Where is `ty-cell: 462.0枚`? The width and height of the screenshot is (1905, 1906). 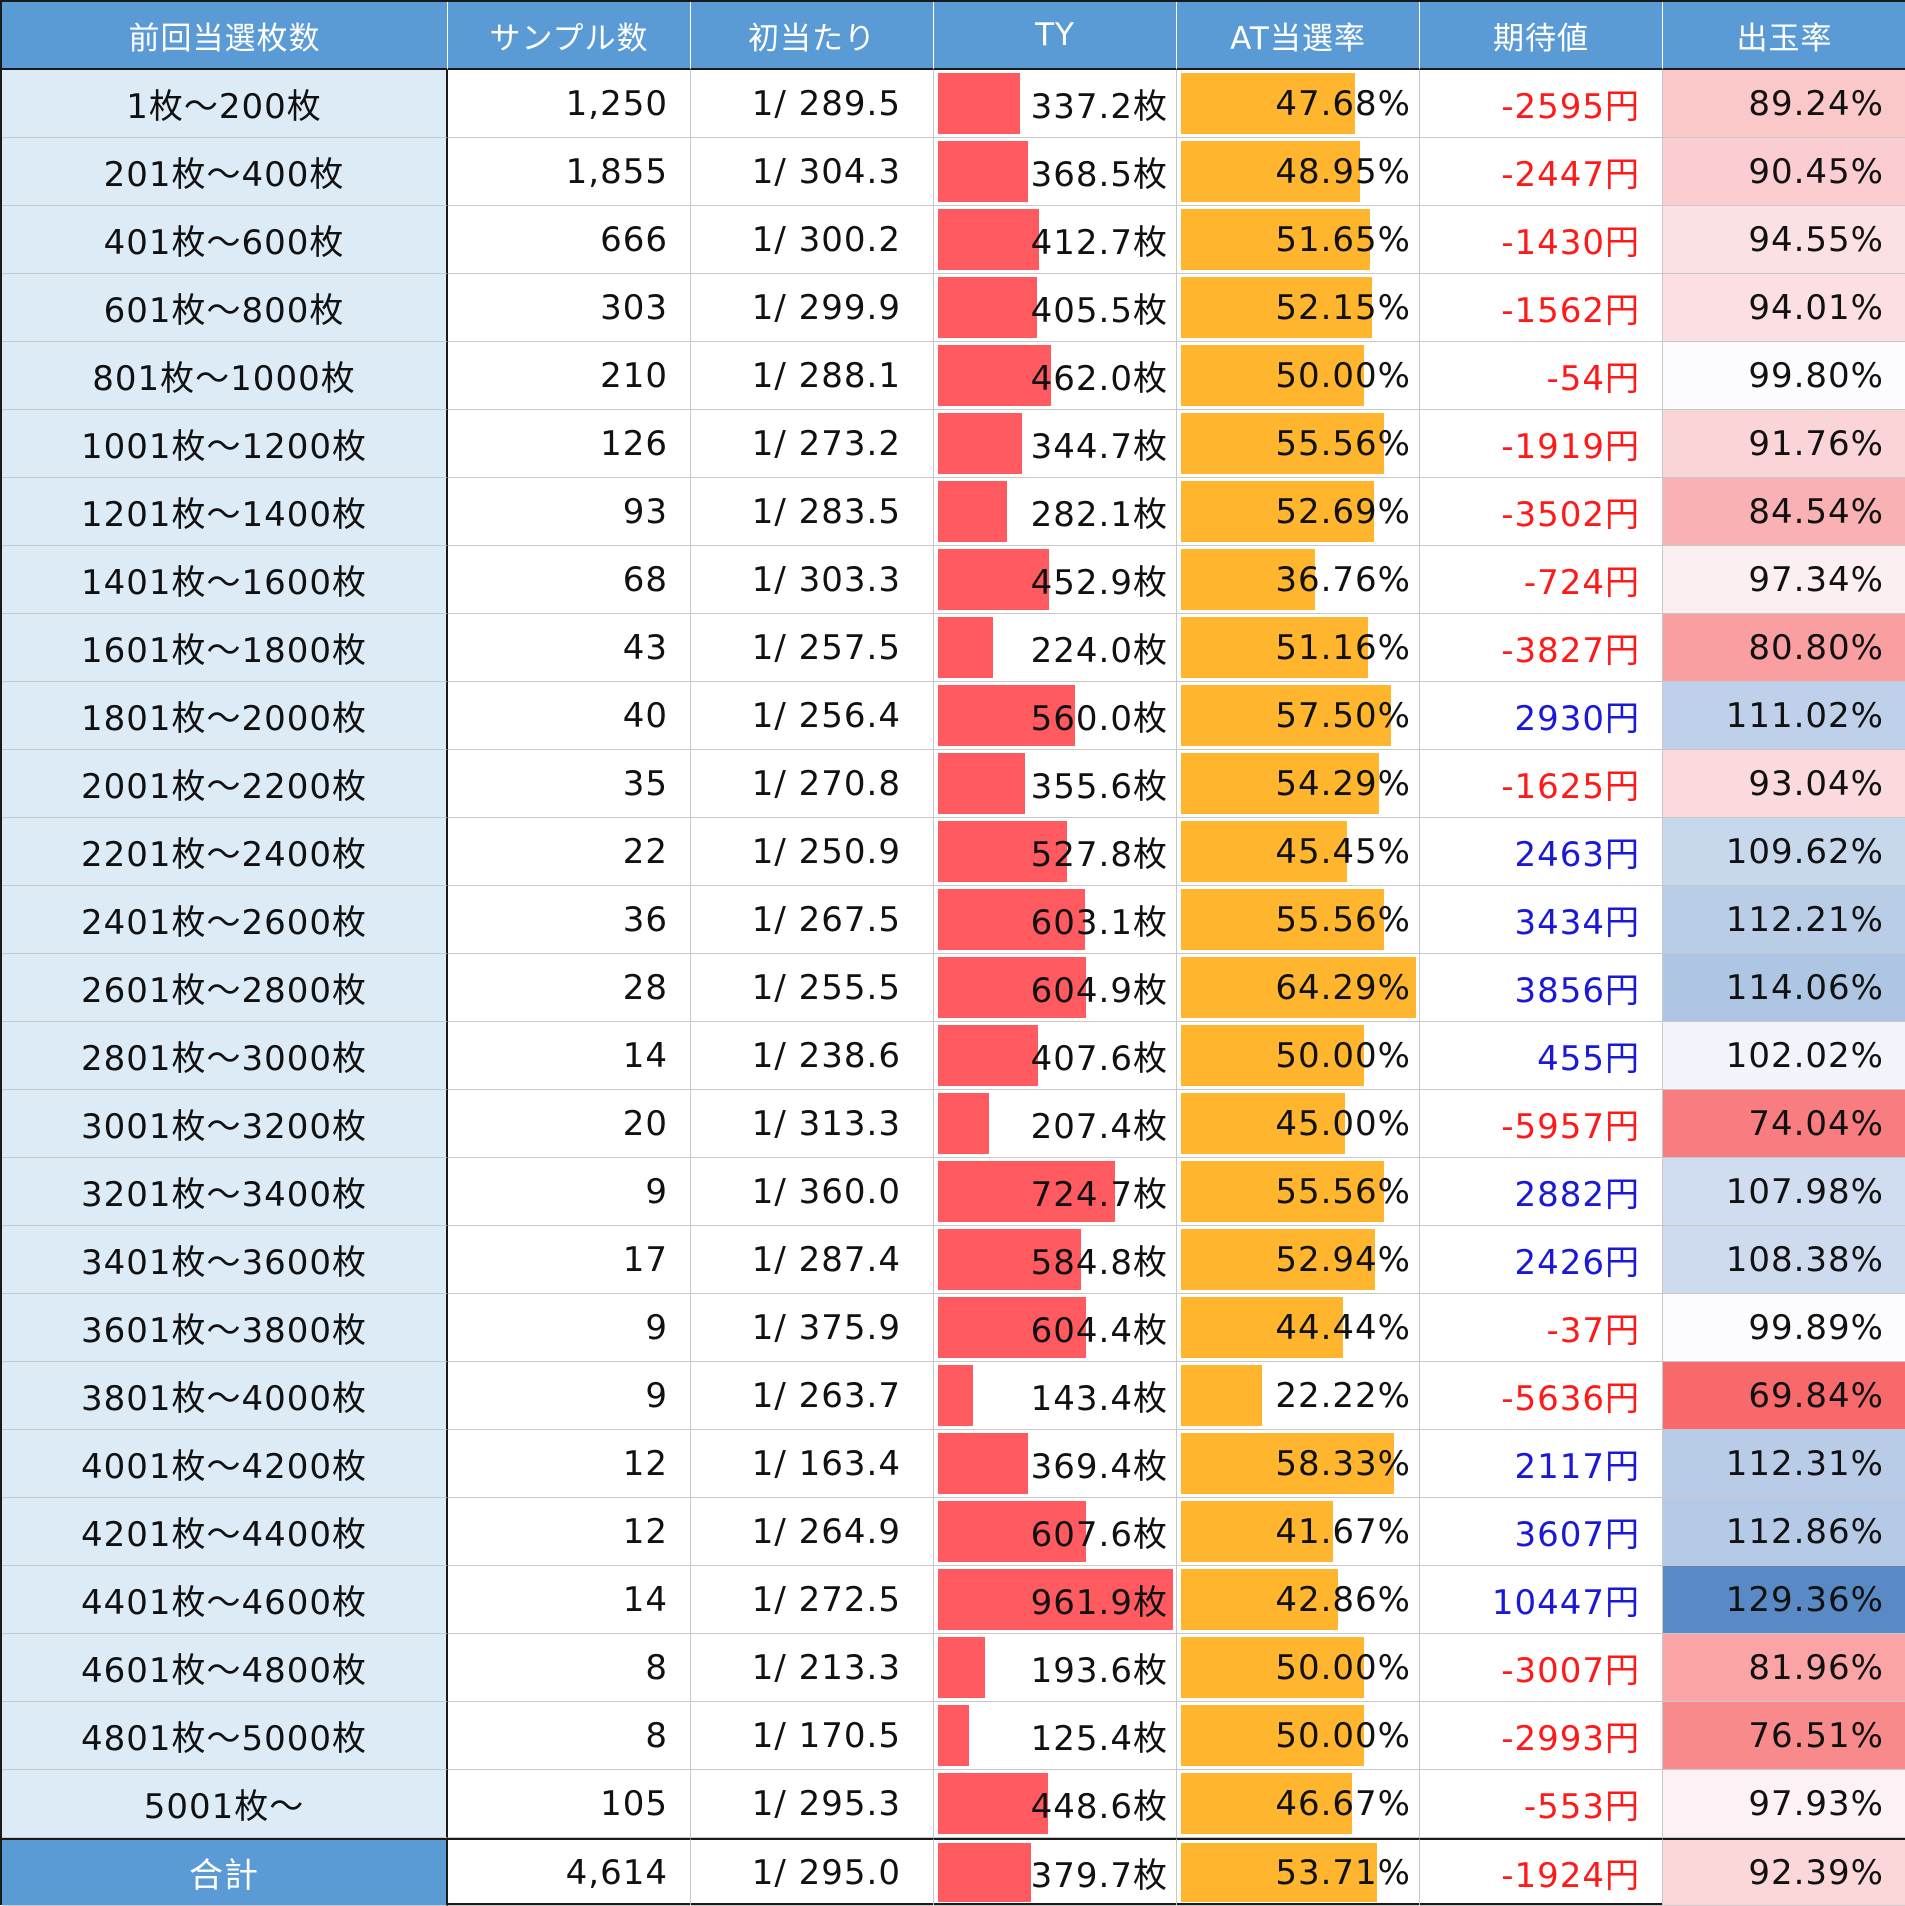 ty-cell: 462.0枚 is located at coordinates (1055, 376).